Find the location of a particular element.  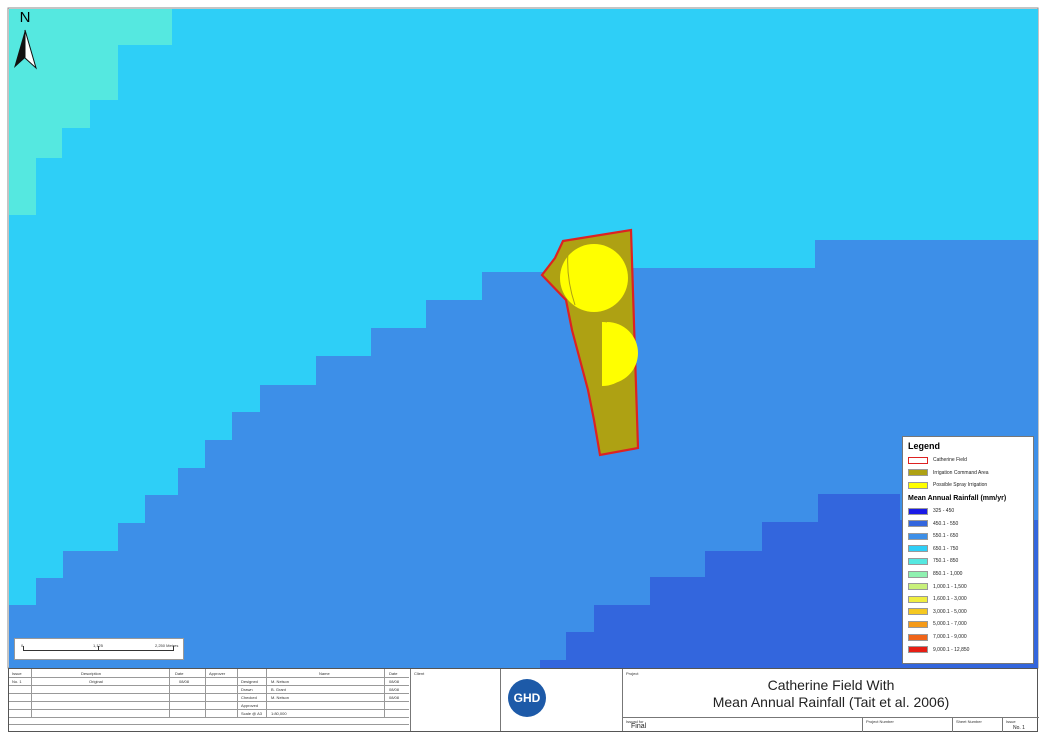

legend-item: Catherine Field is located at coordinates (968, 460).